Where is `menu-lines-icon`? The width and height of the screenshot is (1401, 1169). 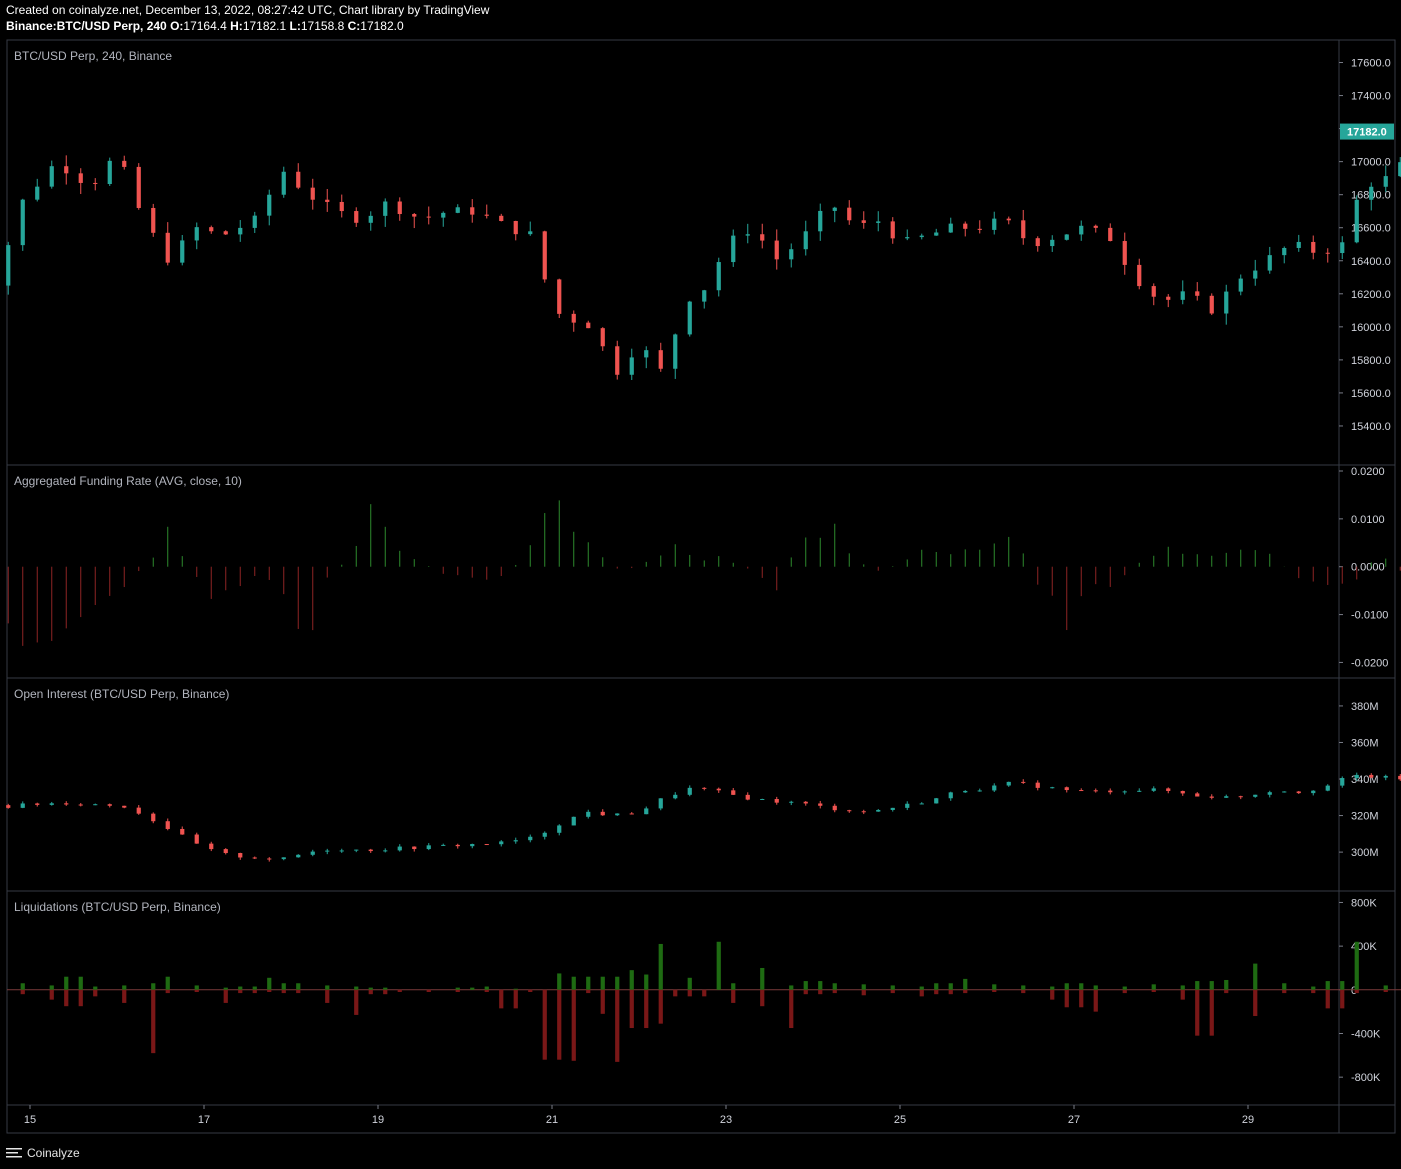
menu-lines-icon is located at coordinates (15, 1153).